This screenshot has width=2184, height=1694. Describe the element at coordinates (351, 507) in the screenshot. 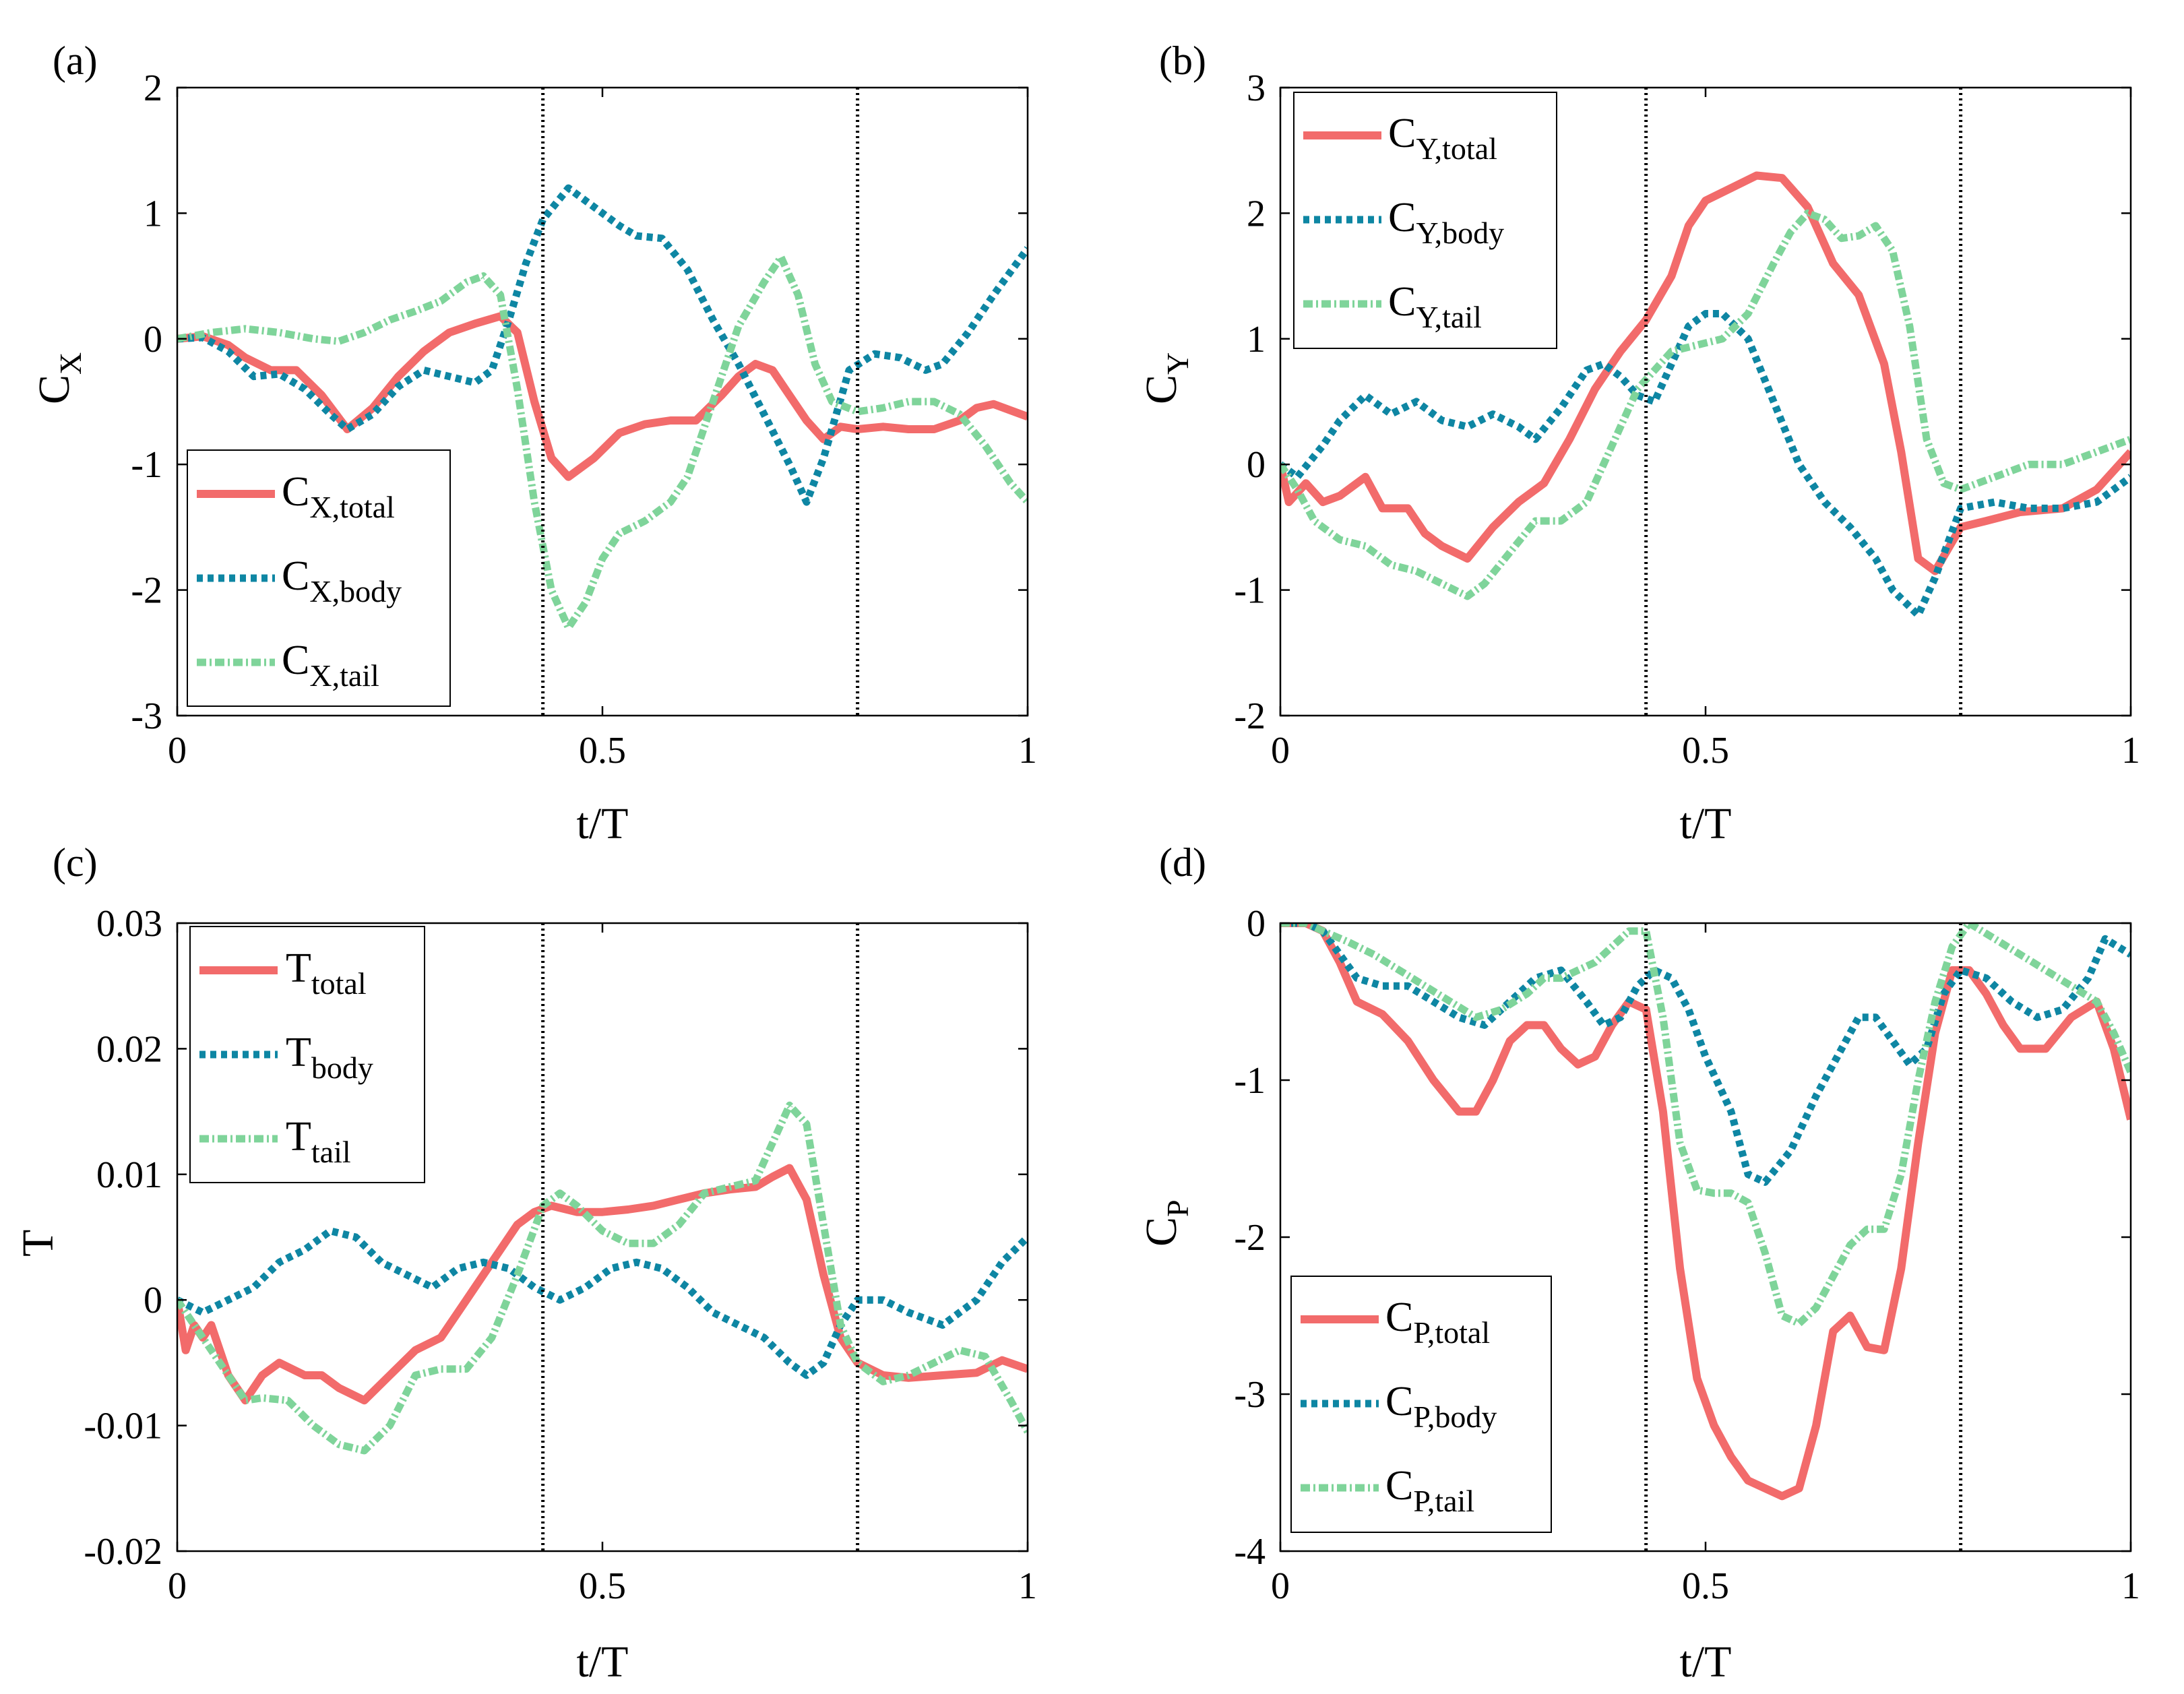

I see `panel-a-legend-total-sub: X,total` at that location.